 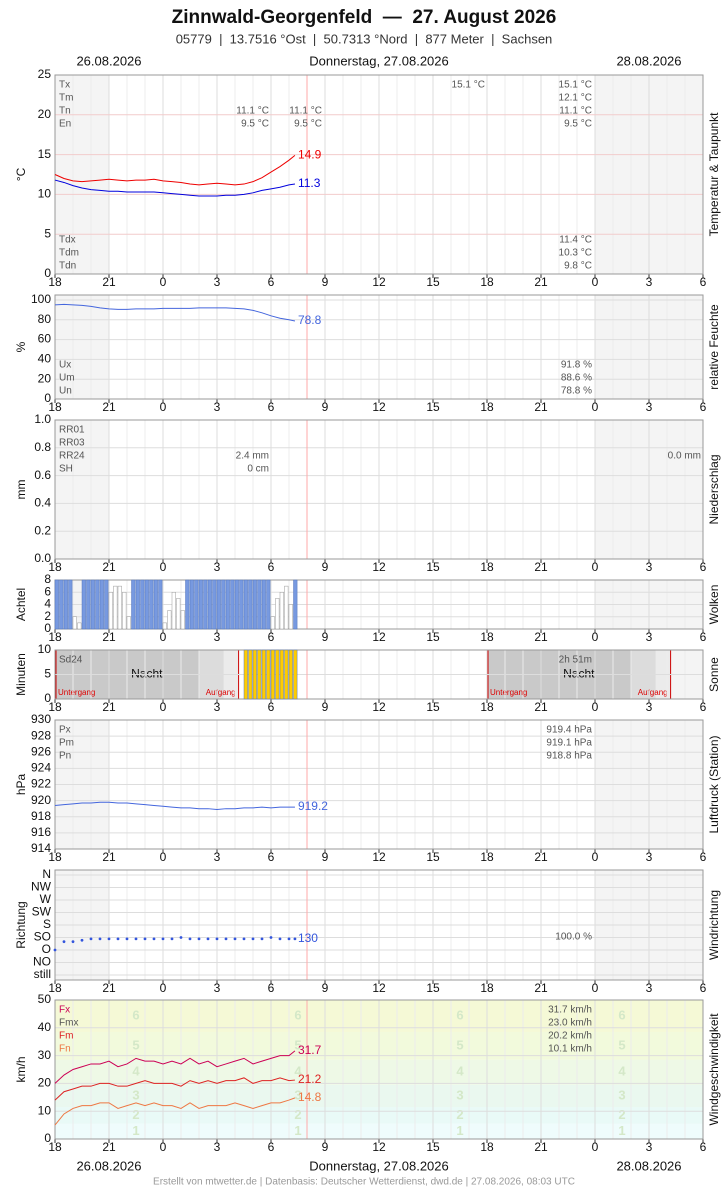 I want to click on stat-value: 91.8 %, so click(x=576, y=365).